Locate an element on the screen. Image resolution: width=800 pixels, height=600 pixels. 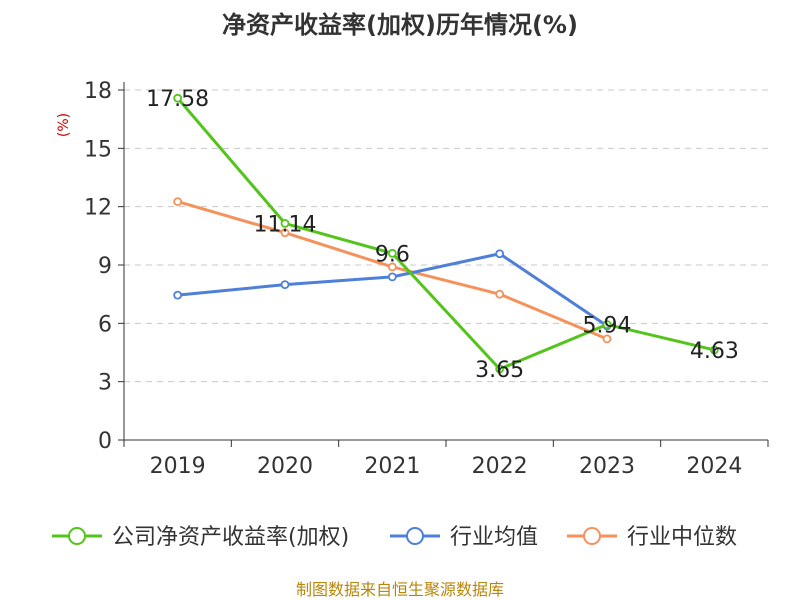
x-tick-label: 2021 is located at coordinates (392, 466).